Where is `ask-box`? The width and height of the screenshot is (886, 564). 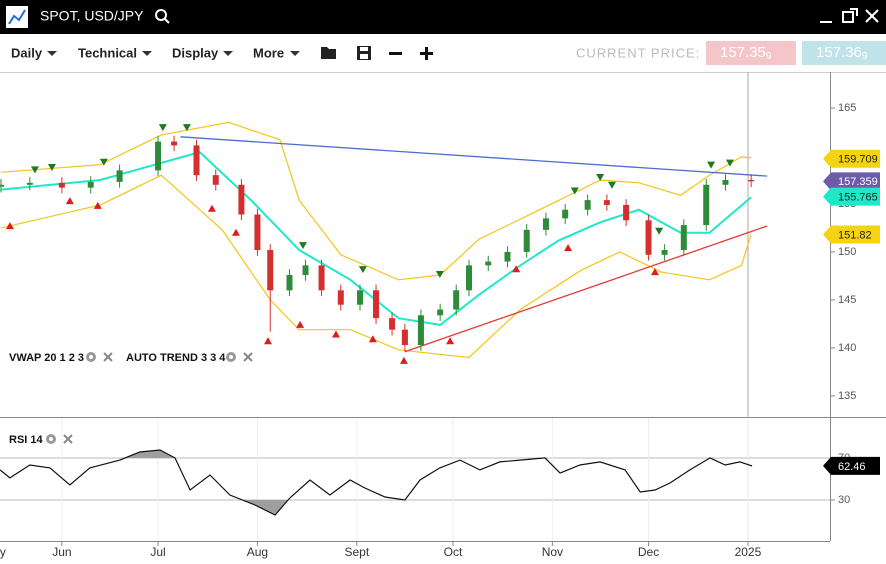
ask-box is located at coordinates (844, 53).